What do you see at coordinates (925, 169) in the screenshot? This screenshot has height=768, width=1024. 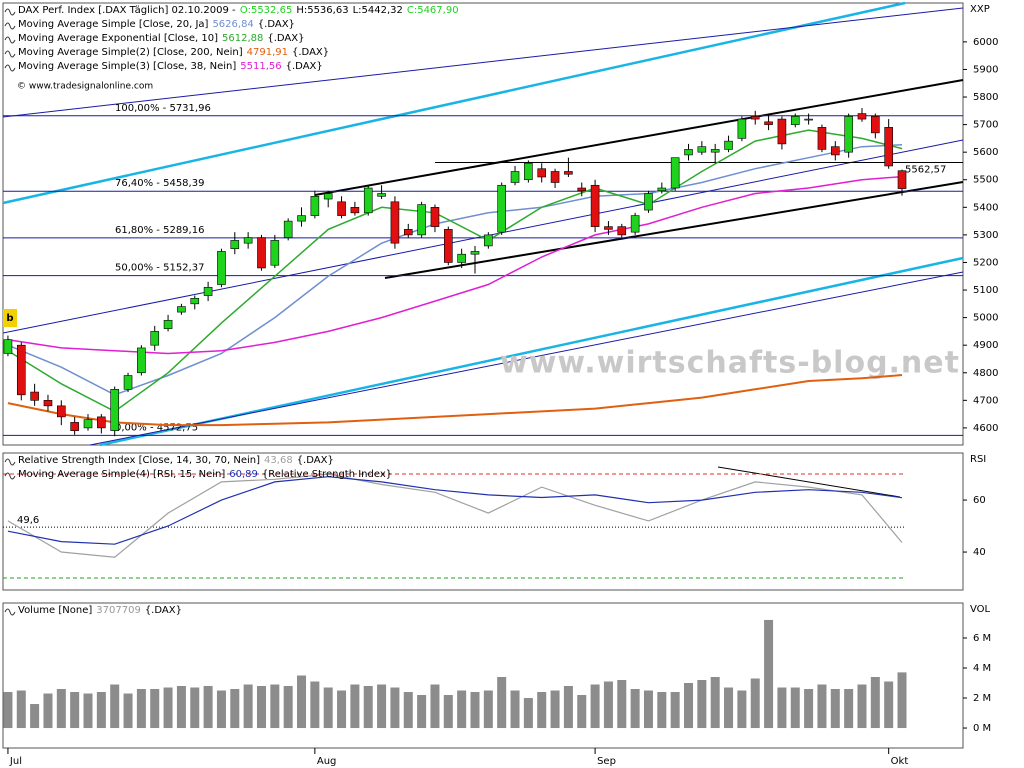 I see `price-line-label: 5562,57` at bounding box center [925, 169].